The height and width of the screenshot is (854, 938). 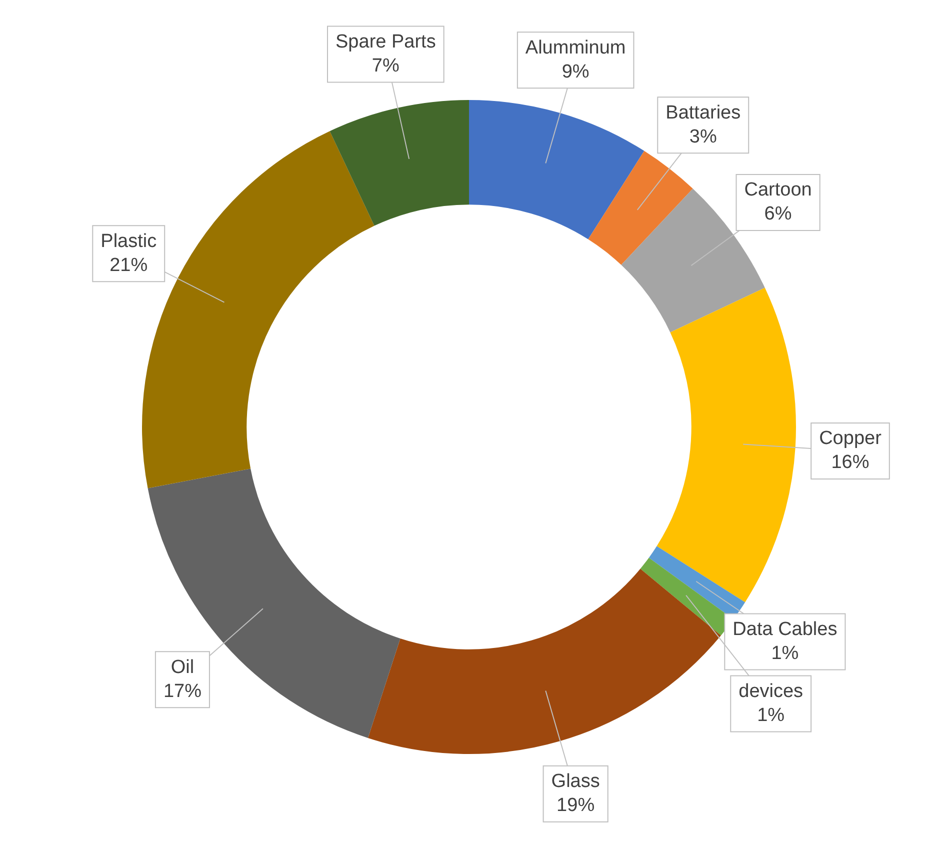 What do you see at coordinates (785, 629) in the screenshot?
I see `slice-label: Data Cables` at bounding box center [785, 629].